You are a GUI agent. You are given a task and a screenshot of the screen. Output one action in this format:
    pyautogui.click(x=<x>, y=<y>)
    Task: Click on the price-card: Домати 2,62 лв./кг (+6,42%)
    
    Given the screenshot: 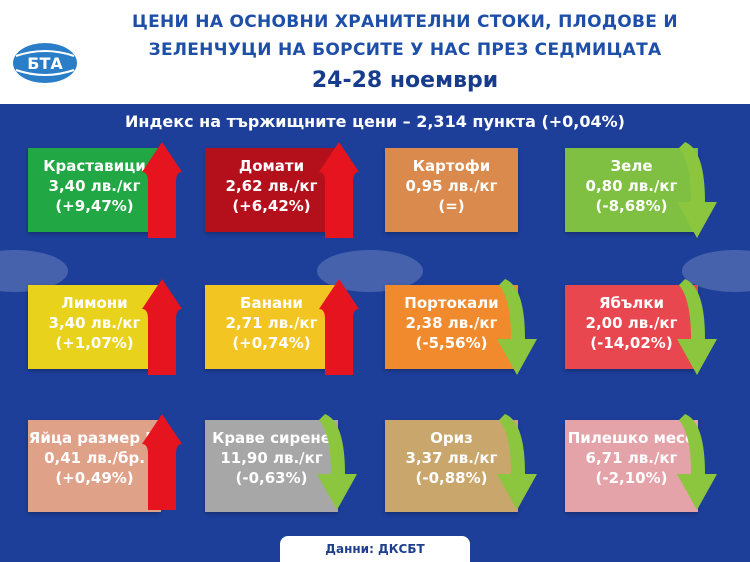 What is the action you would take?
    pyautogui.click(x=271, y=190)
    